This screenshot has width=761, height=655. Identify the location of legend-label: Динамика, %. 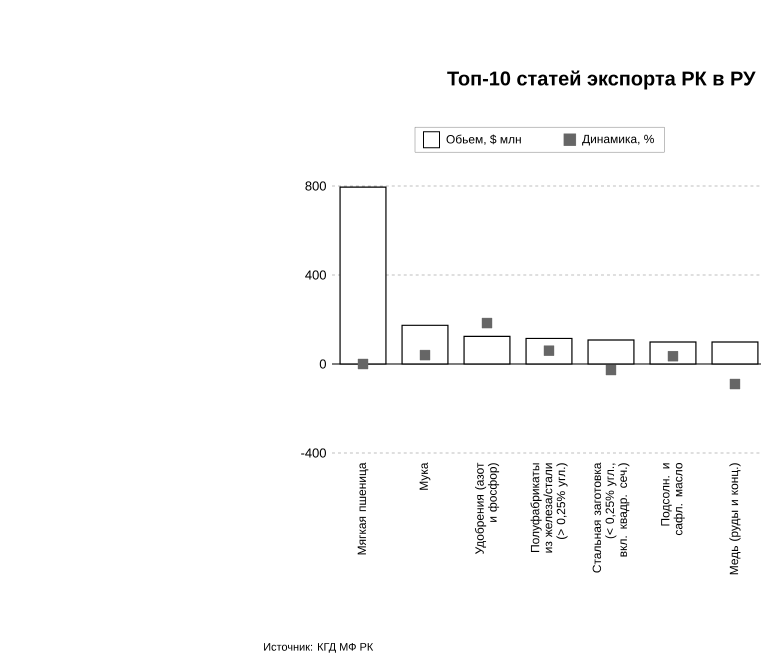
(618, 140).